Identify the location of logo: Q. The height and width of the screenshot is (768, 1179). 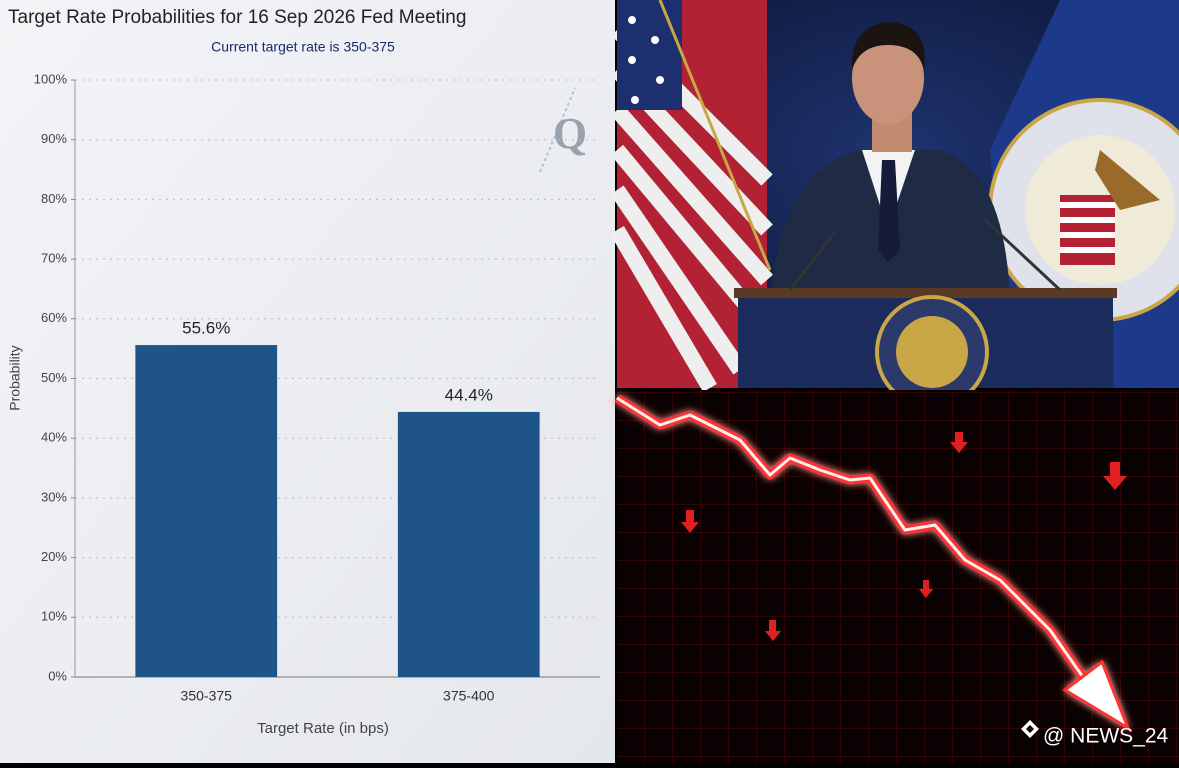
(563, 130).